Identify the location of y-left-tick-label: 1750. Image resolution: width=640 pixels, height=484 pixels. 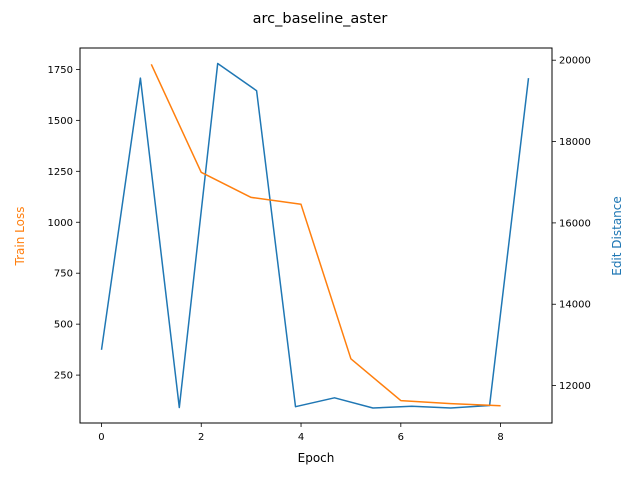
(60, 70).